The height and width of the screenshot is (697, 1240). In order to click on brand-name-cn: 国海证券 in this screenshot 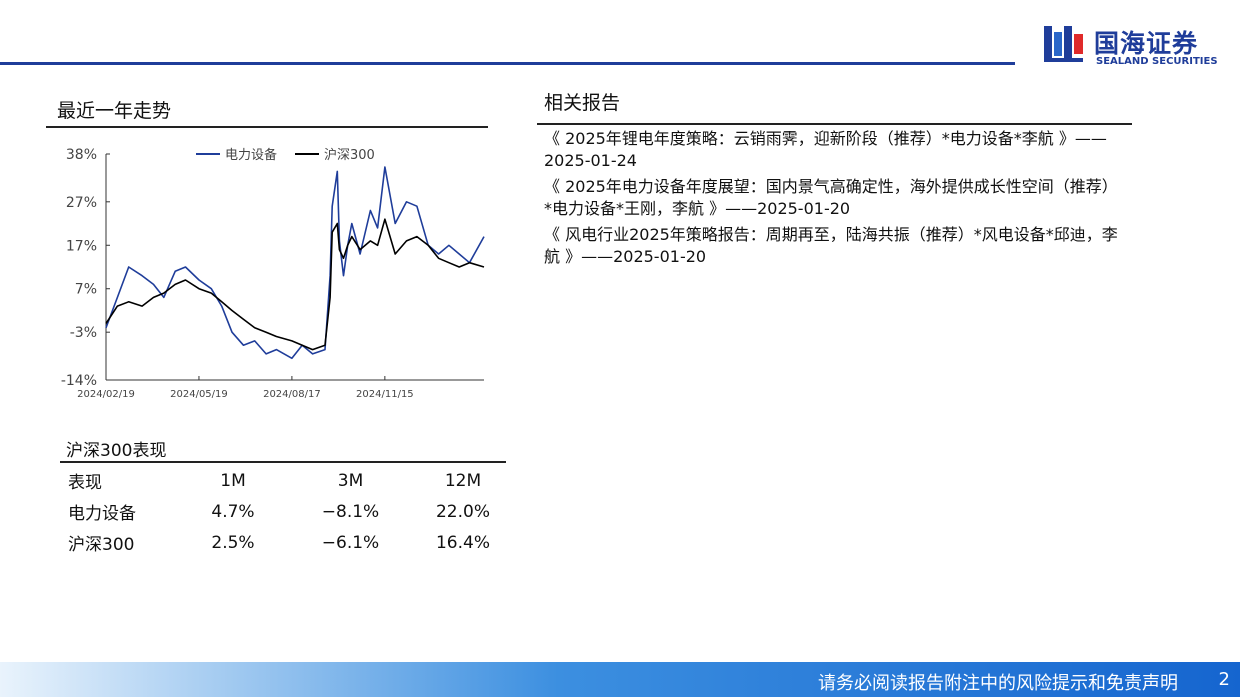, I will do `click(1146, 43)`.